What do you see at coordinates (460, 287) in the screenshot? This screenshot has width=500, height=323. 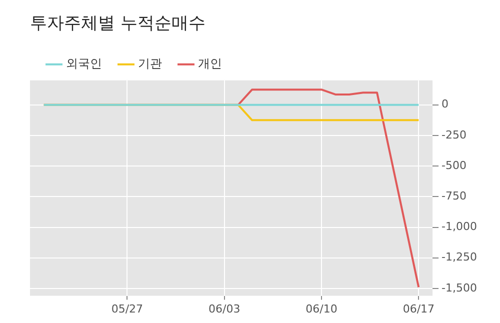 I see `y-tick-label: -1,500` at bounding box center [460, 287].